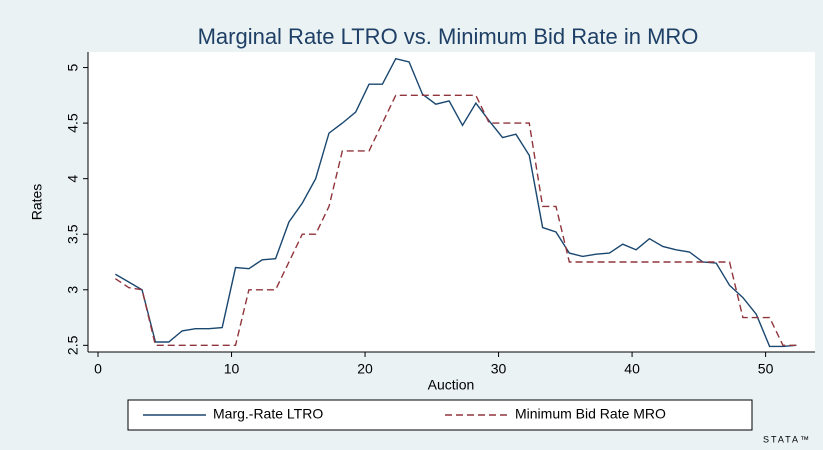  I want to click on logo: STATA™, so click(787, 439).